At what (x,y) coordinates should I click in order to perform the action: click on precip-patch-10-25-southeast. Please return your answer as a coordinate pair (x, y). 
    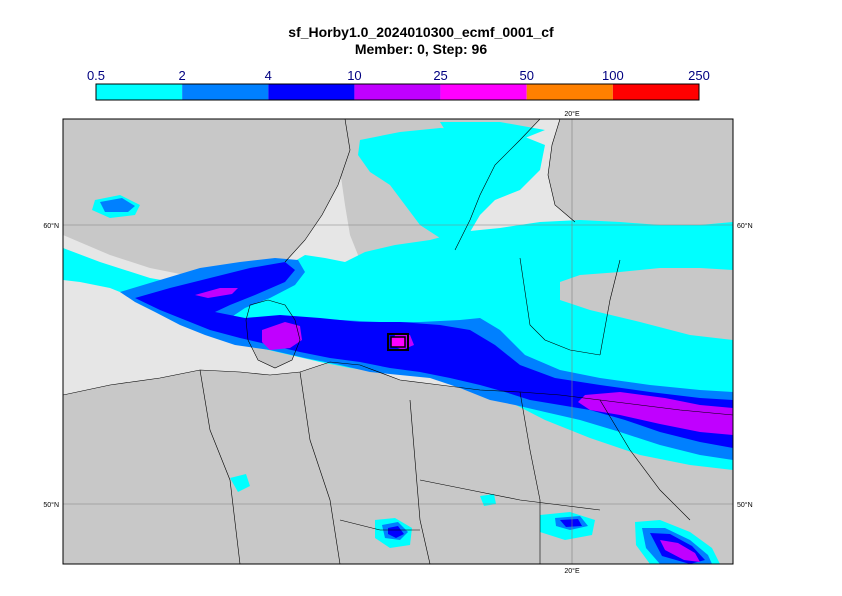
    Looking at the image, I should click on (680, 551).